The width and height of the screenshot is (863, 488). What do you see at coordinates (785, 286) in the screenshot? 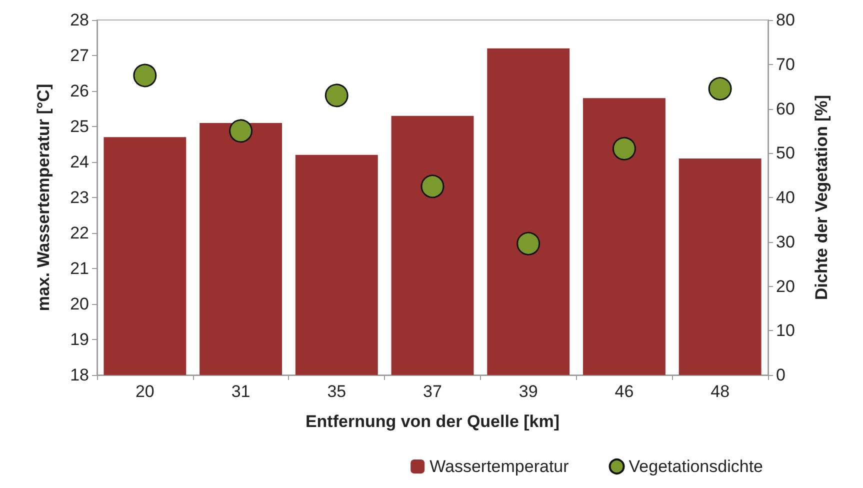
I see `y2-tick-label: 20` at bounding box center [785, 286].